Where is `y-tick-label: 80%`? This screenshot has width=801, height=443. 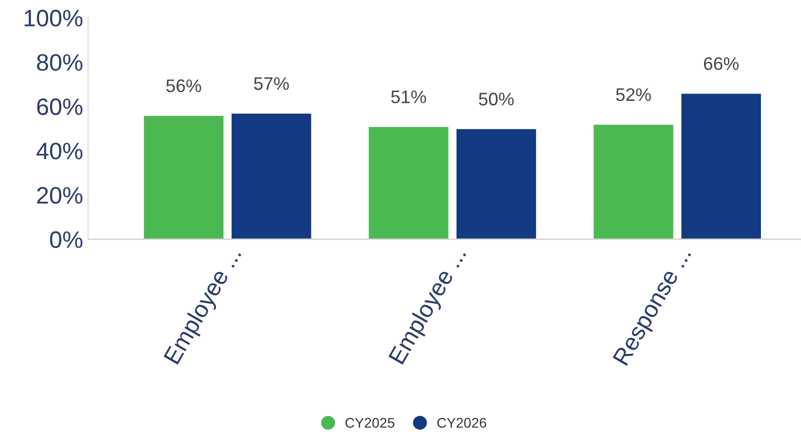 y-tick-label: 80% is located at coordinates (59, 62).